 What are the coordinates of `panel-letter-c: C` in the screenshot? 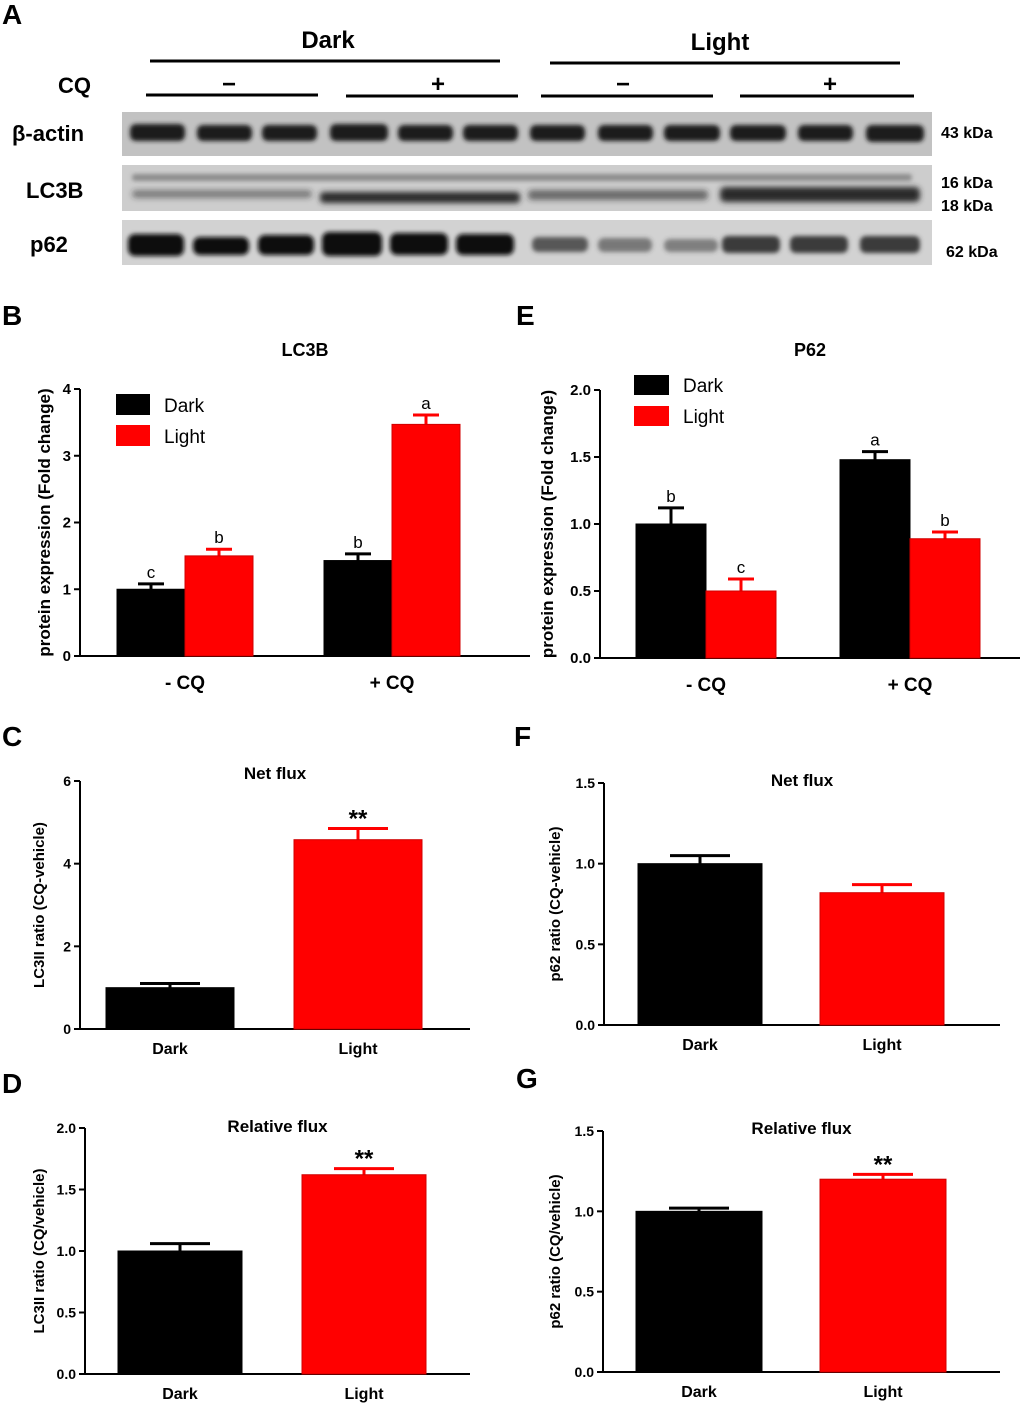 It's located at (12, 736).